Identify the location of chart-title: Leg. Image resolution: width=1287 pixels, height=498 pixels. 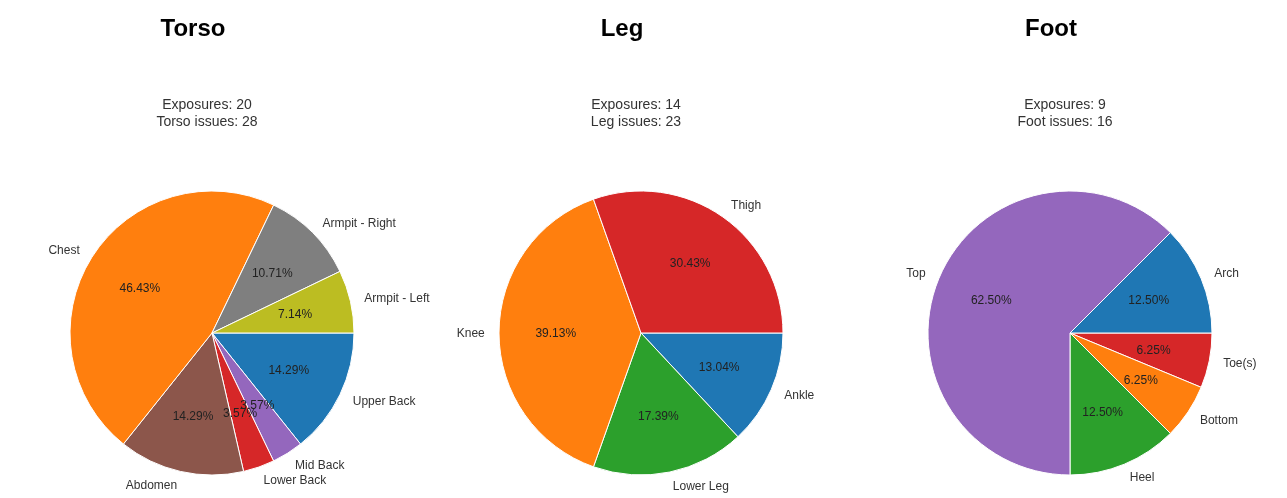
(622, 28).